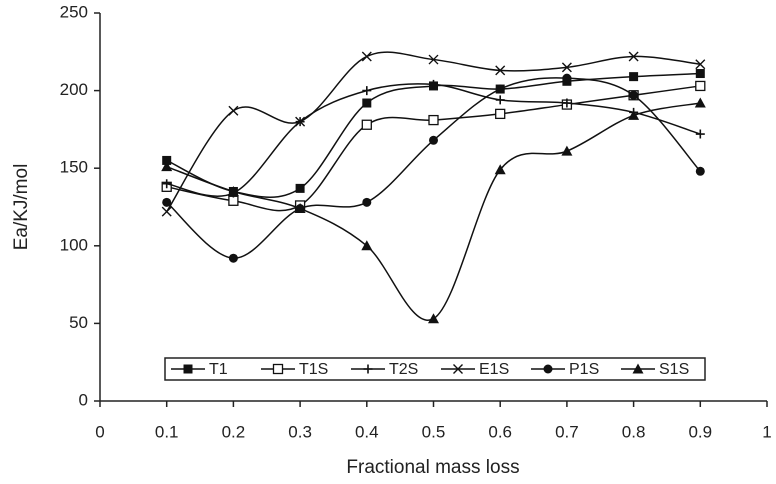 The image size is (776, 484). What do you see at coordinates (300, 431) in the screenshot?
I see `x-tick-label: 0.3` at bounding box center [300, 431].